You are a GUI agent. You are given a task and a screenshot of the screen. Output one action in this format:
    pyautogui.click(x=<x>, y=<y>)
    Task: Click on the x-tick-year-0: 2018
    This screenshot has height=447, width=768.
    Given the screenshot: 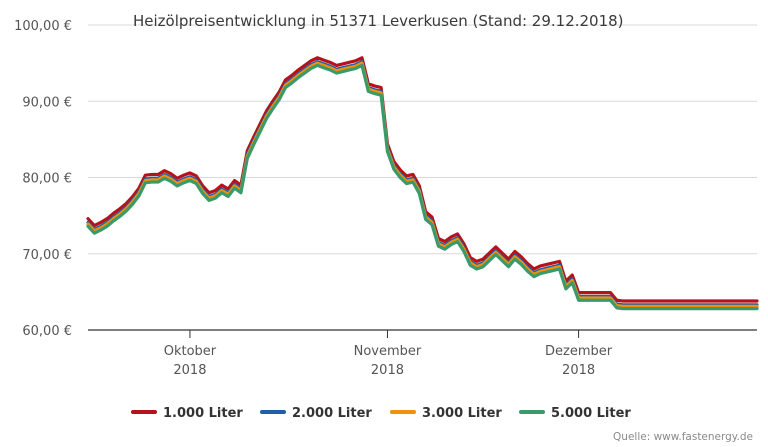 What is the action you would take?
    pyautogui.click(x=189, y=370)
    